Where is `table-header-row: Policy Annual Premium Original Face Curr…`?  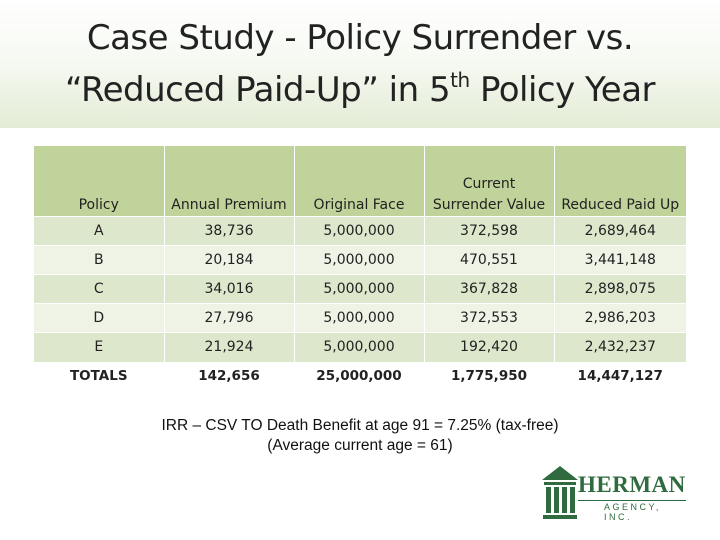
table-header-row: Policy Annual Premium Original Face Curr… is located at coordinates (360, 181).